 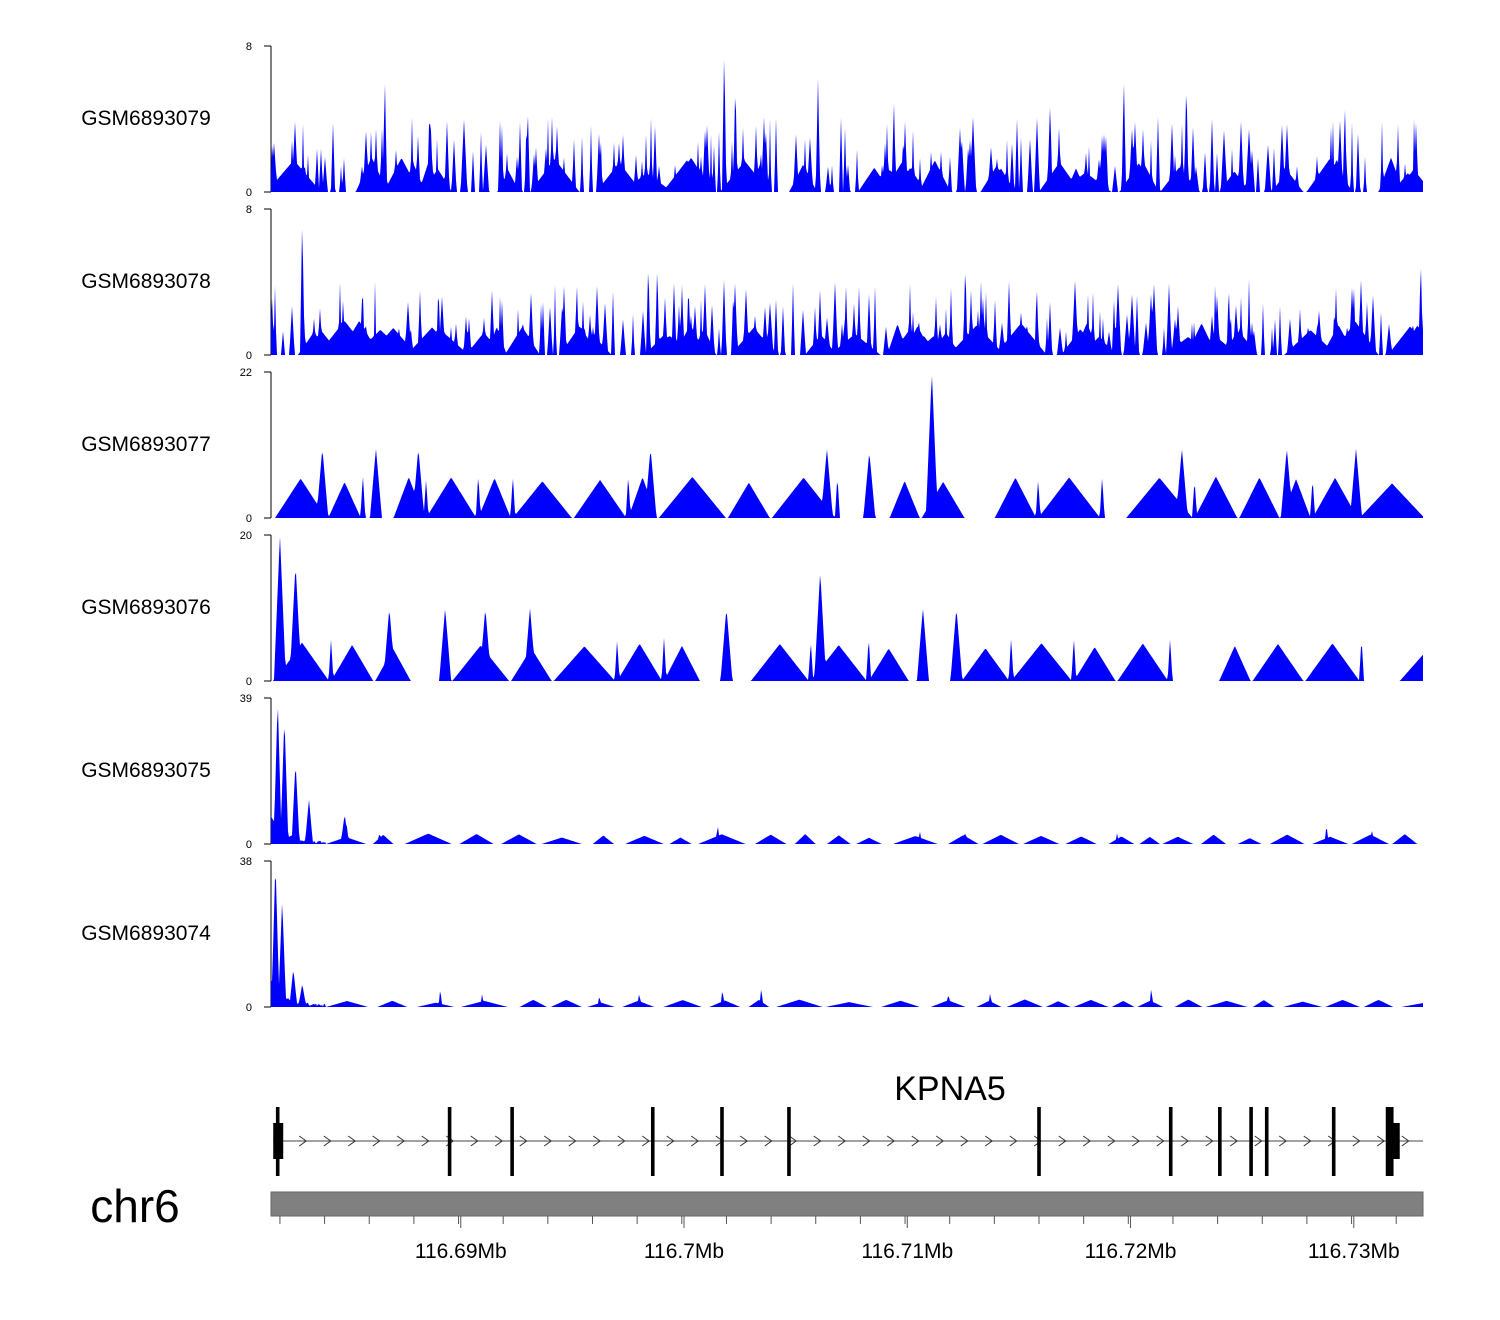 What do you see at coordinates (146, 444) in the screenshot?
I see `track-label: GSM6893077` at bounding box center [146, 444].